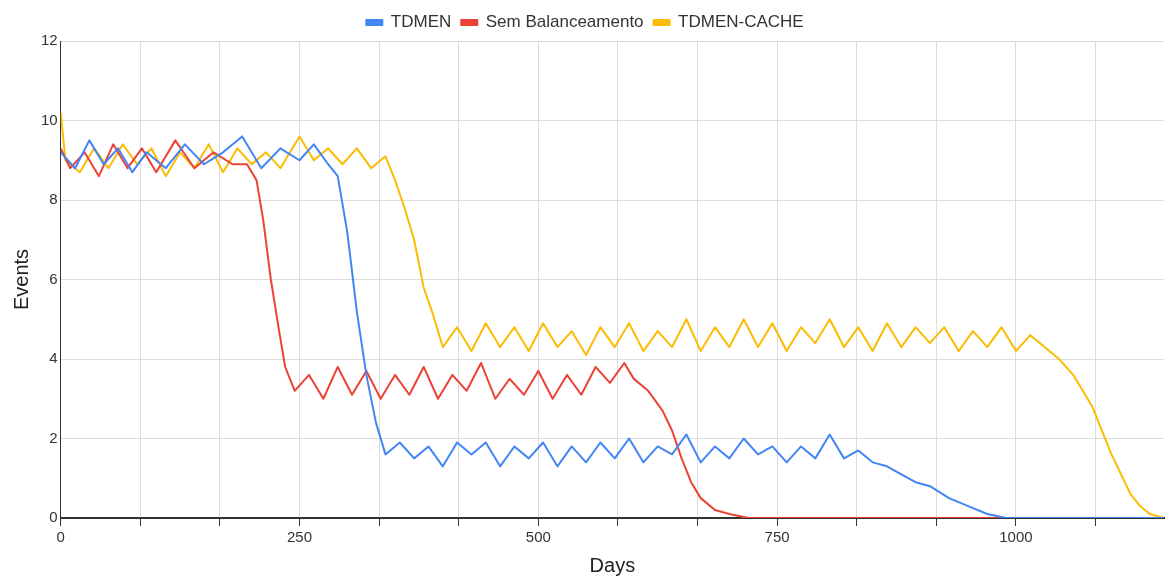 Image resolution: width=1168 pixels, height=582 pixels. Describe the element at coordinates (53, 199) in the screenshot. I see `y-tick-label: 8` at that location.